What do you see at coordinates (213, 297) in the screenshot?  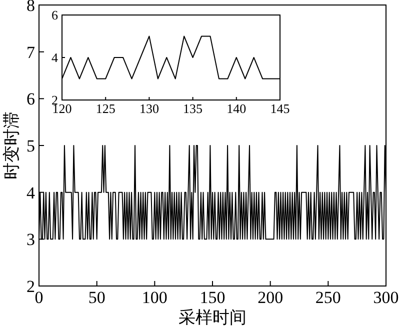 I see `x-tick-label: 150` at bounding box center [213, 297].